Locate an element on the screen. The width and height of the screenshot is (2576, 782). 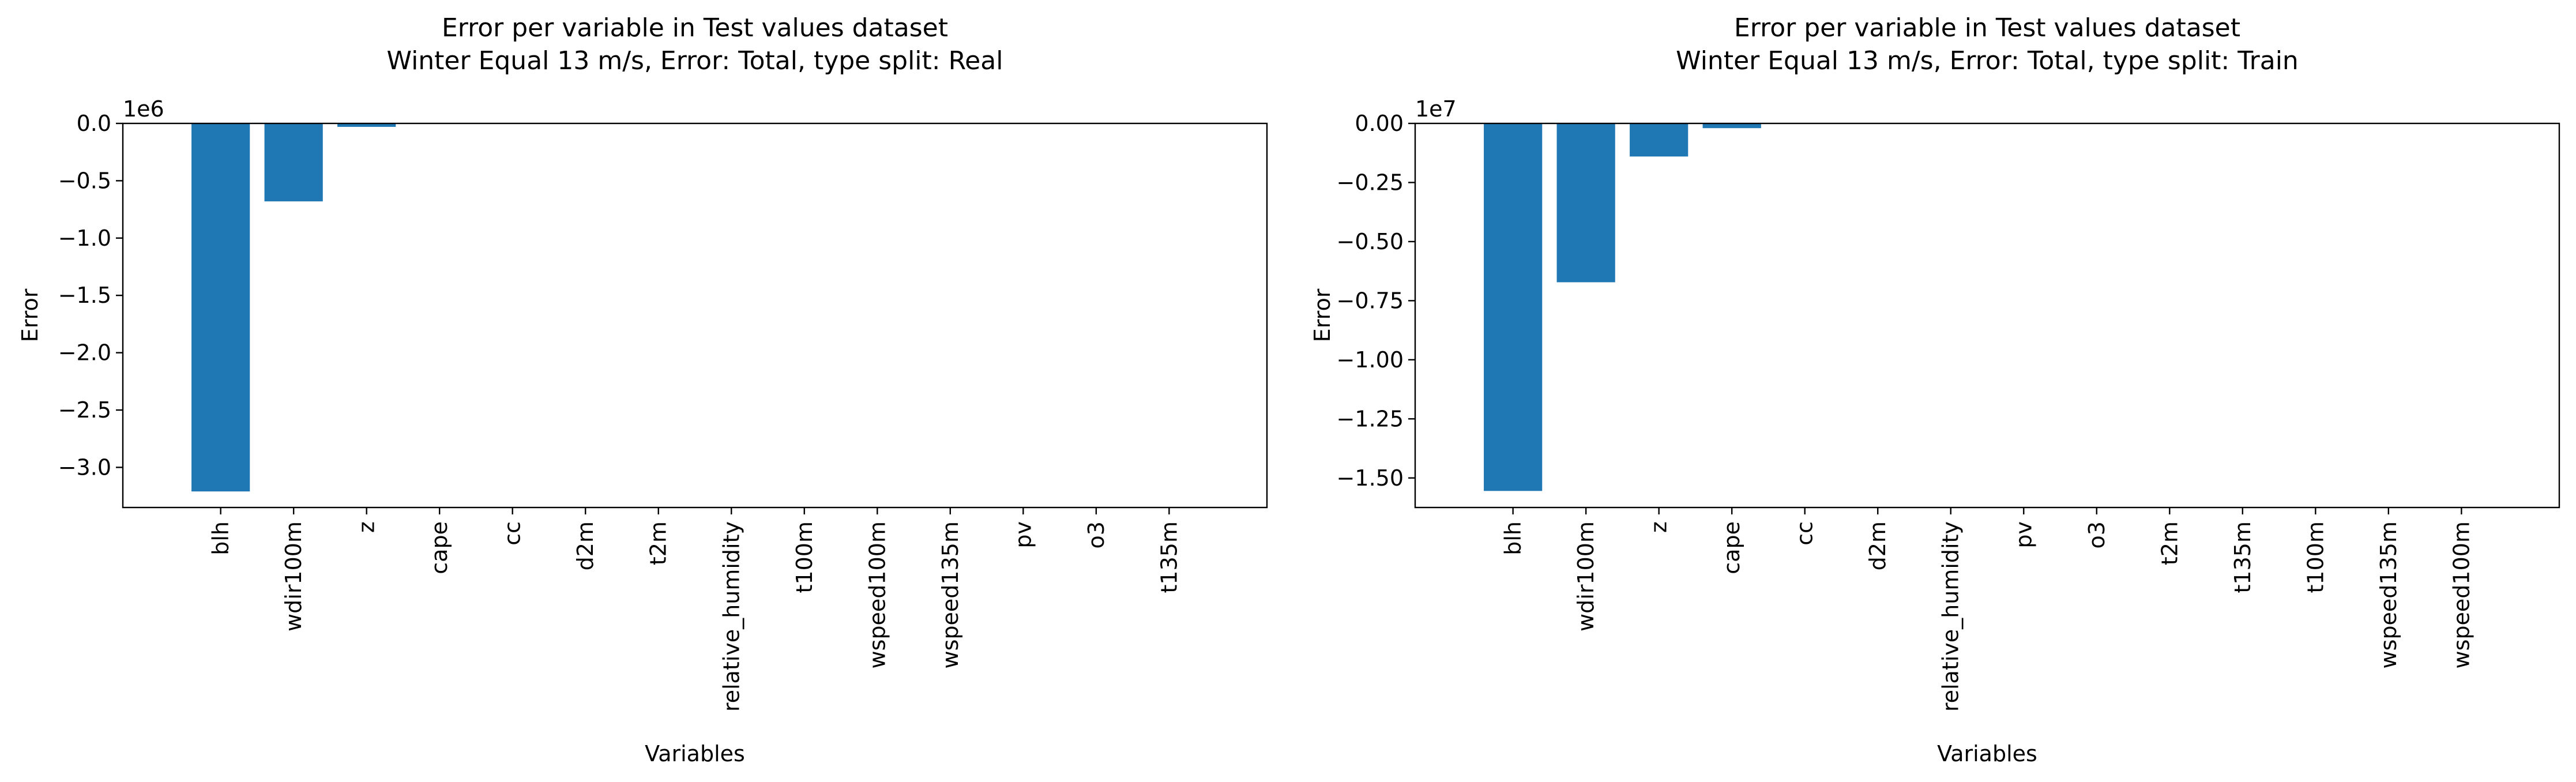
y-tick-label: −2.5 is located at coordinates (84, 410).